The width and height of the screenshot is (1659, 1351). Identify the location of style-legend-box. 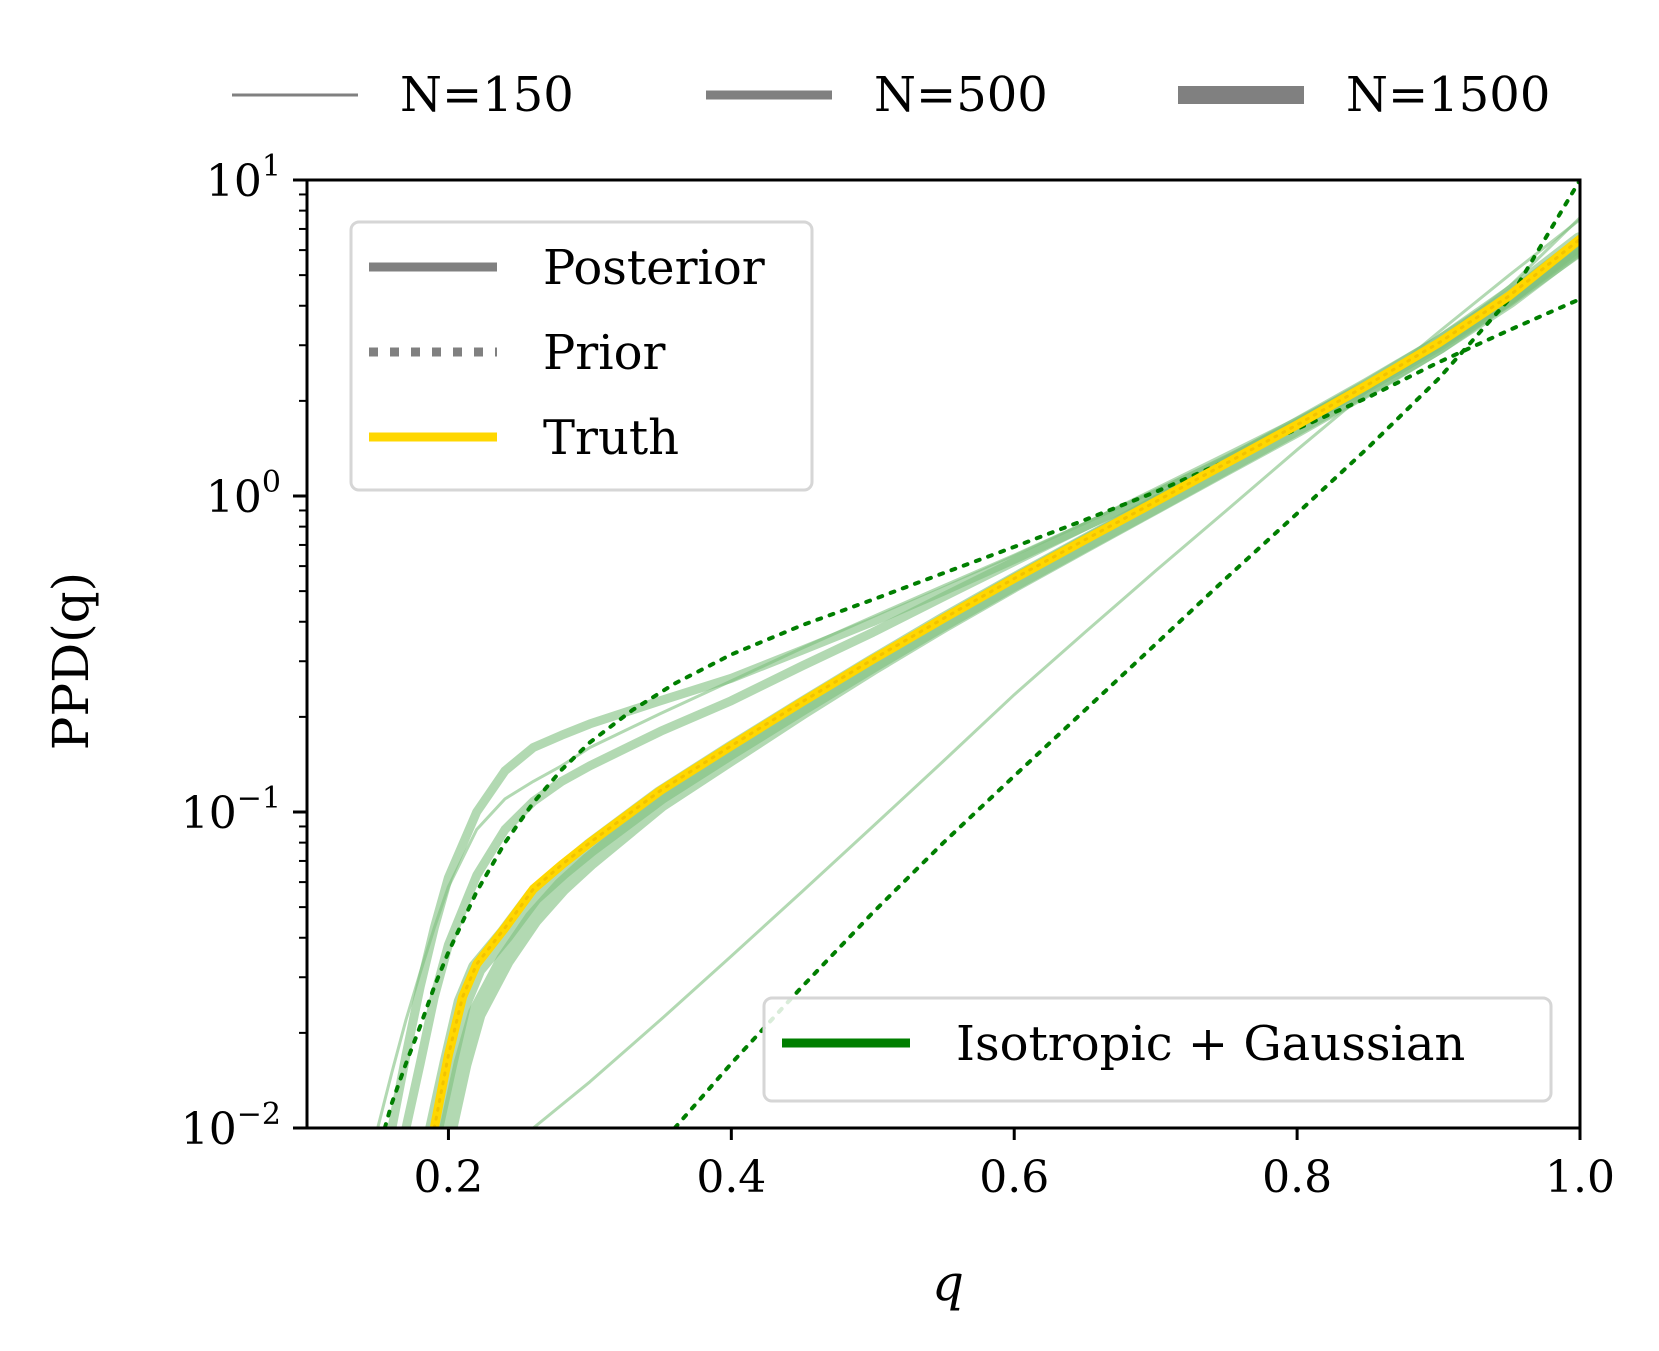
(581, 356).